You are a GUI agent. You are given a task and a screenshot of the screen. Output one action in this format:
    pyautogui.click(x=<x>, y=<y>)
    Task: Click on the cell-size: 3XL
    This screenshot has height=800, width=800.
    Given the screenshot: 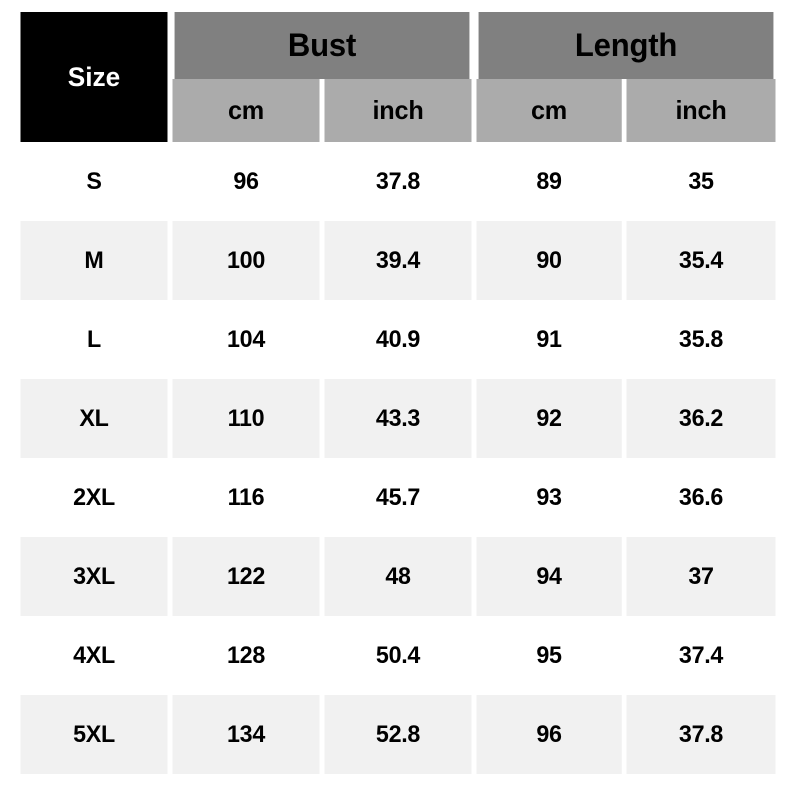 What is the action you would take?
    pyautogui.click(x=94, y=576)
    